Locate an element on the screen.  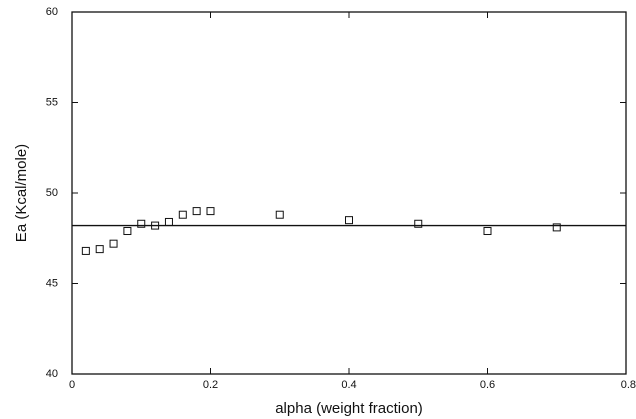
y-tick-label: 45 is located at coordinates (52, 283).